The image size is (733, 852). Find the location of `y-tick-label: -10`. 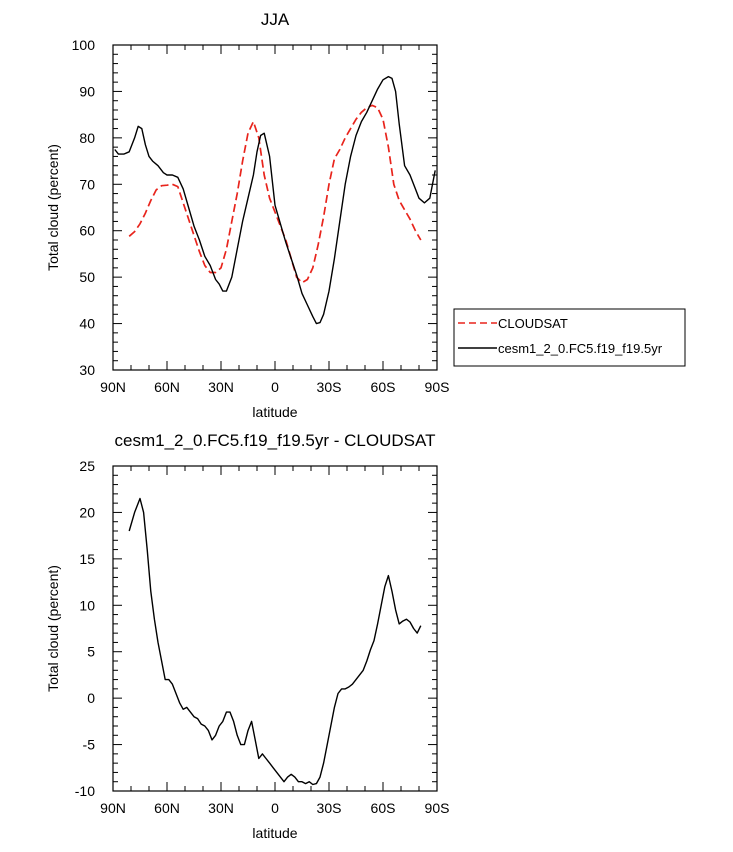

y-tick-label: -10 is located at coordinates (85, 791).